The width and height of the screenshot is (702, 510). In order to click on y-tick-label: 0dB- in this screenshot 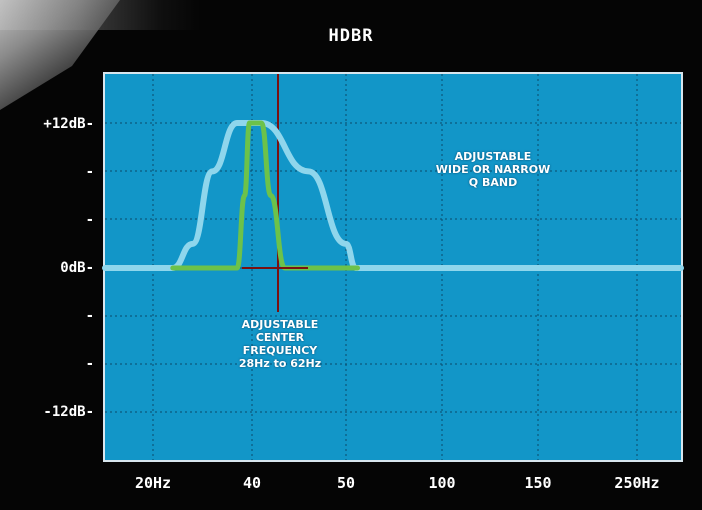, I will do `click(77, 268)`.